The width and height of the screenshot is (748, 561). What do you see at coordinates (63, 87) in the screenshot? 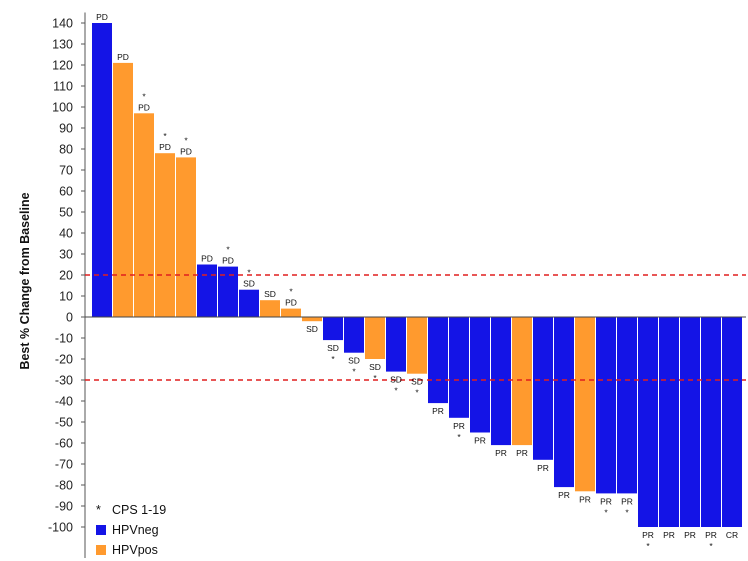
I see `y-tick-label: 110` at bounding box center [63, 87].